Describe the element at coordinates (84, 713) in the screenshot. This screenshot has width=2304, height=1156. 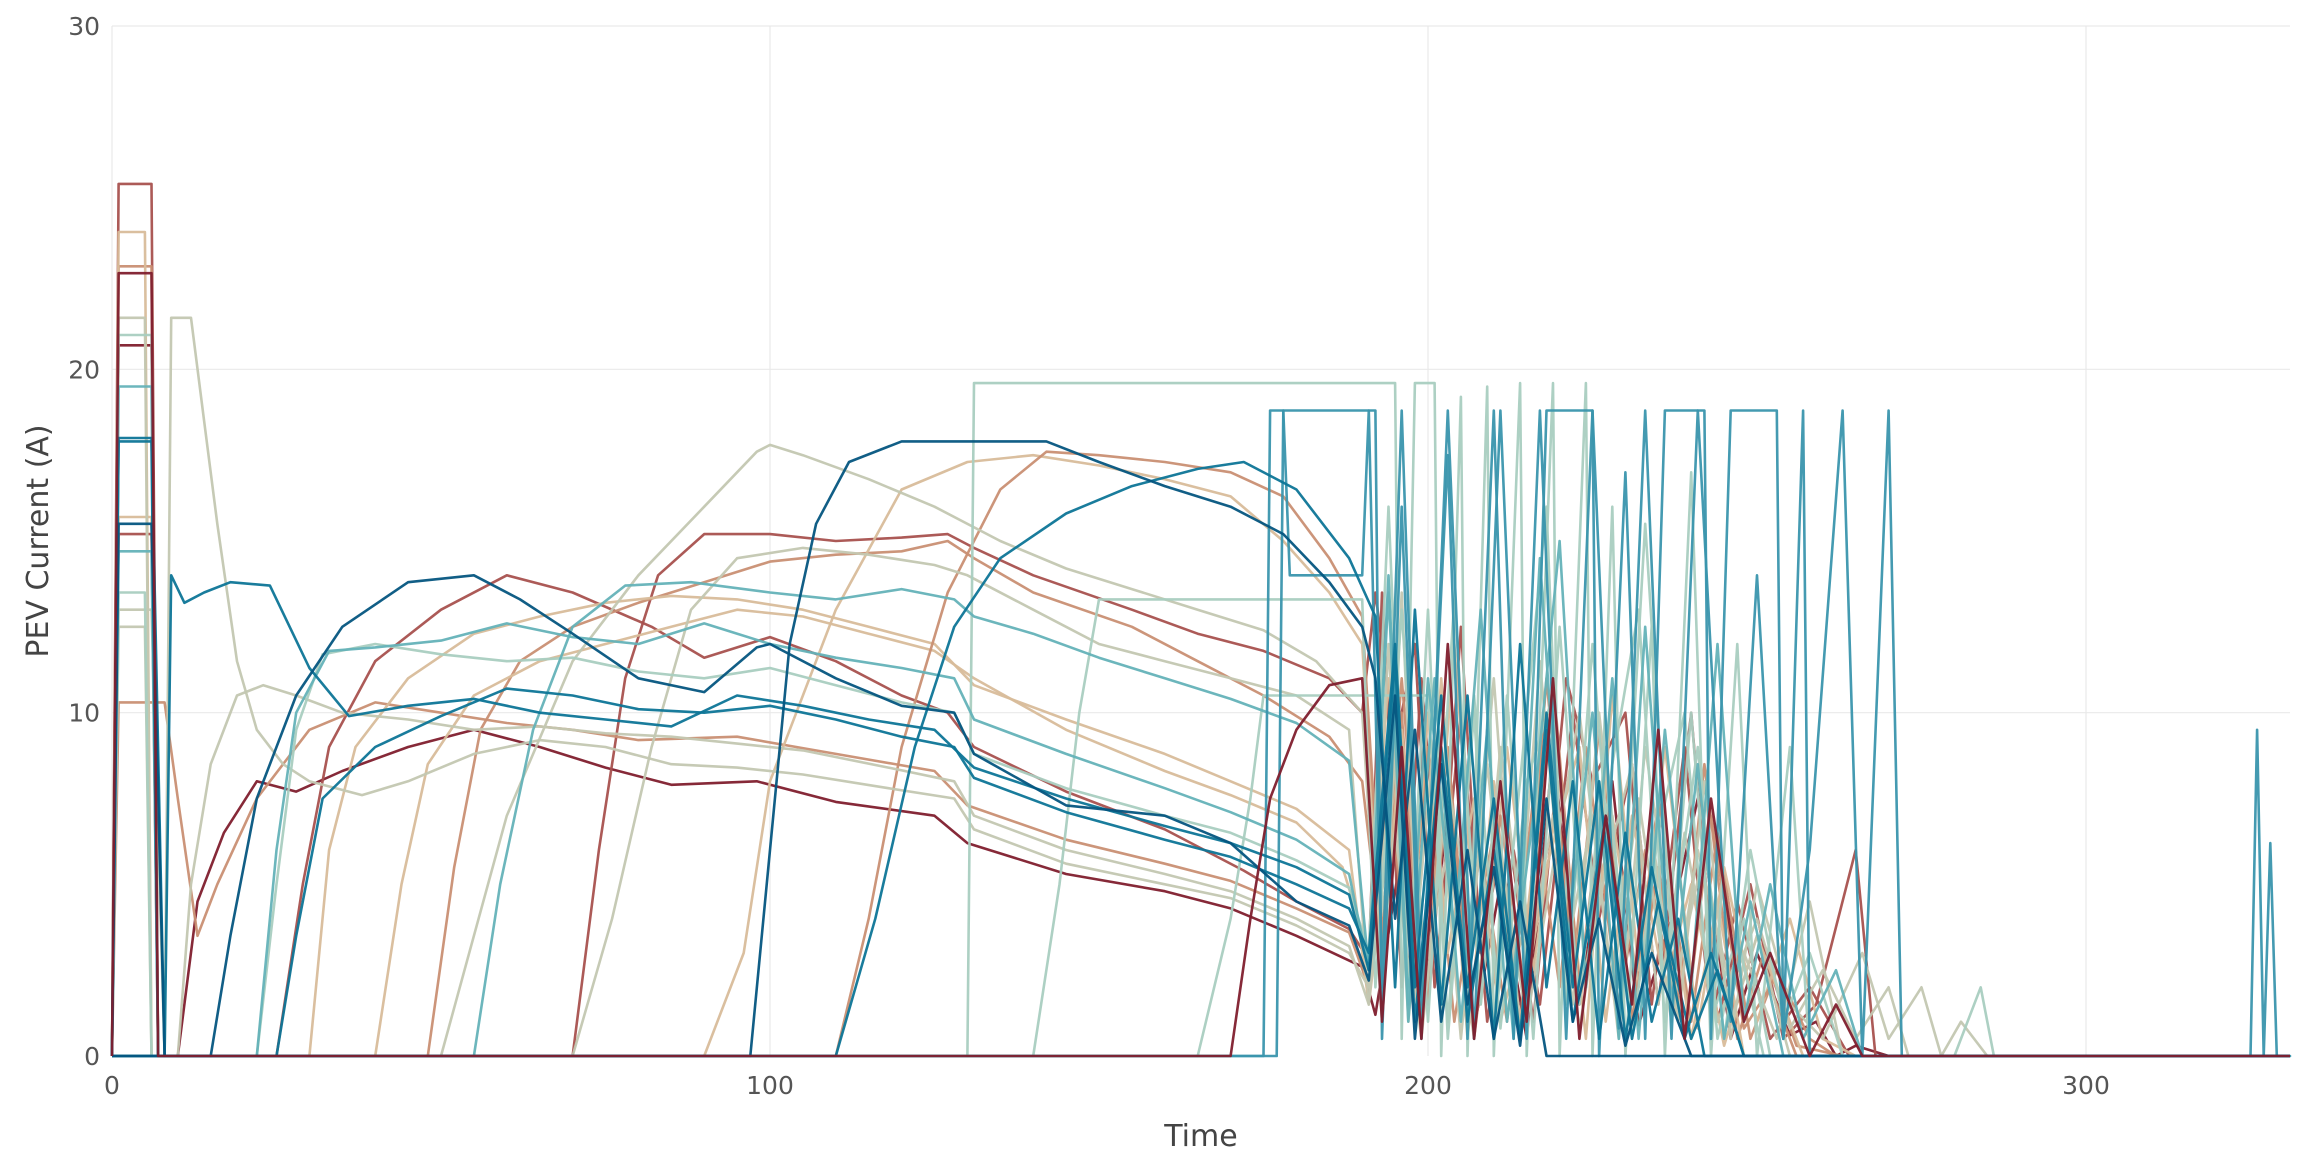
I see `y-tick-label: 10` at that location.